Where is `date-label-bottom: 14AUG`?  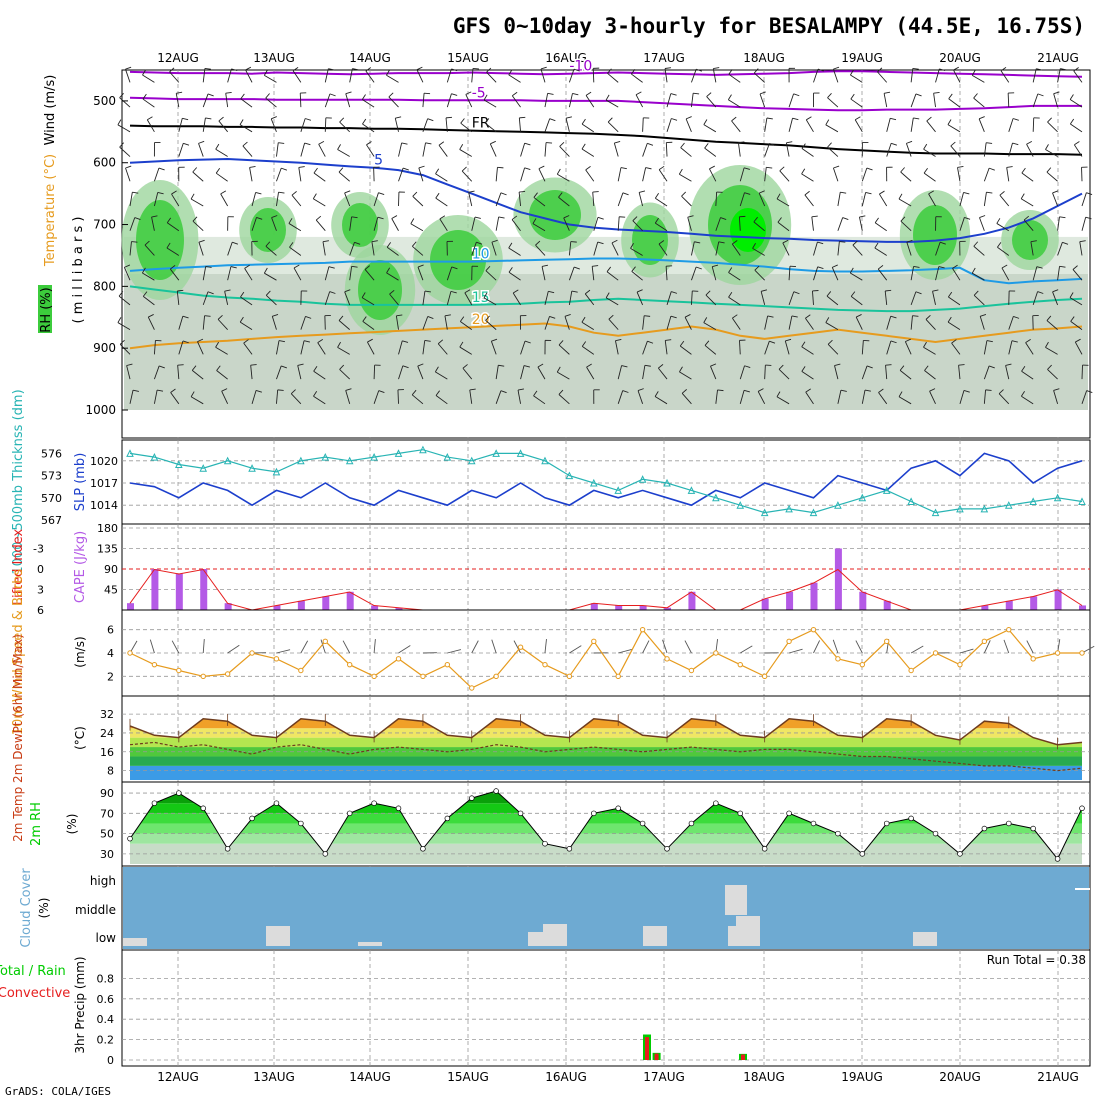
date-label-bottom: 14AUG is located at coordinates (370, 1077).